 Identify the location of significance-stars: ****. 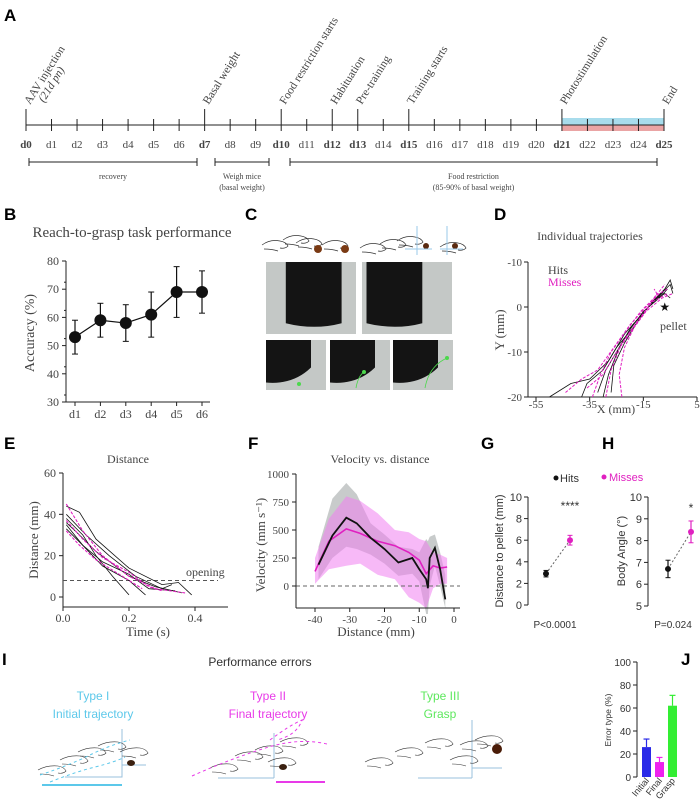
(570, 506).